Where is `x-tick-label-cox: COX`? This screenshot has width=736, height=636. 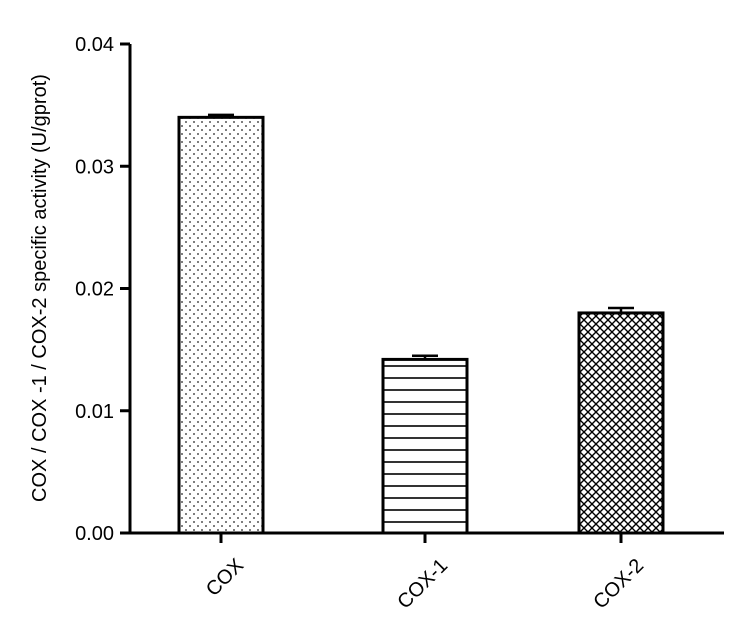 x-tick-label-cox: COX is located at coordinates (225, 578).